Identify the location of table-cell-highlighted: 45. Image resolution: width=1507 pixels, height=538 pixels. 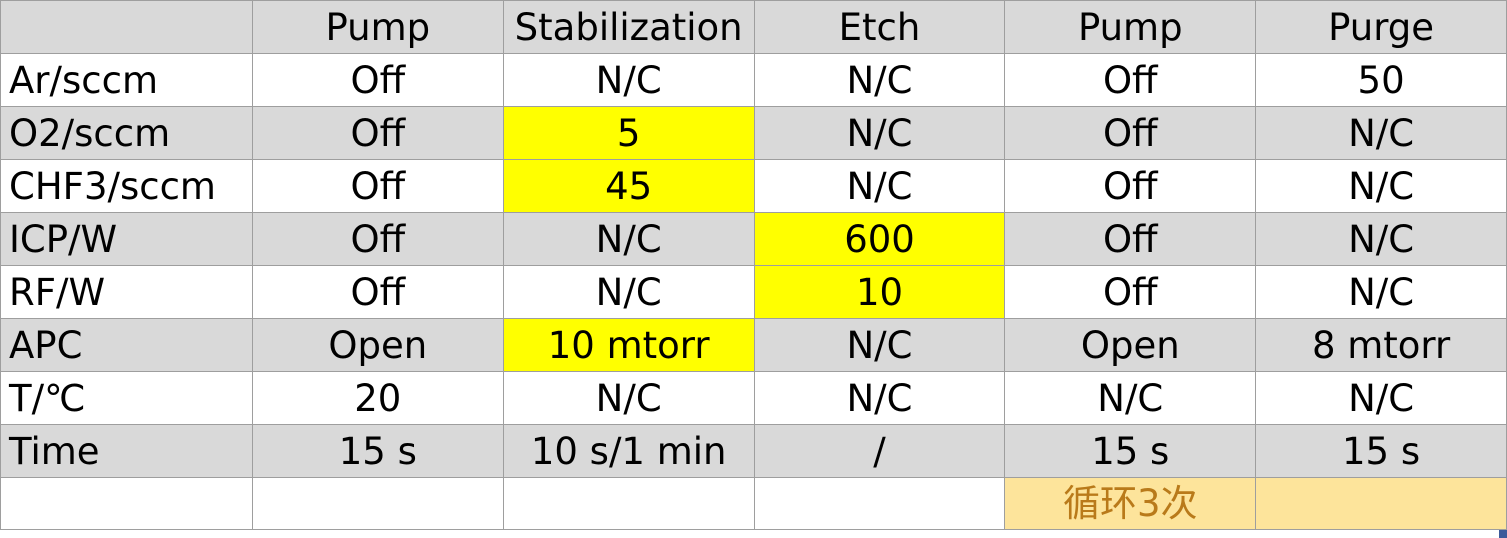
(628, 186).